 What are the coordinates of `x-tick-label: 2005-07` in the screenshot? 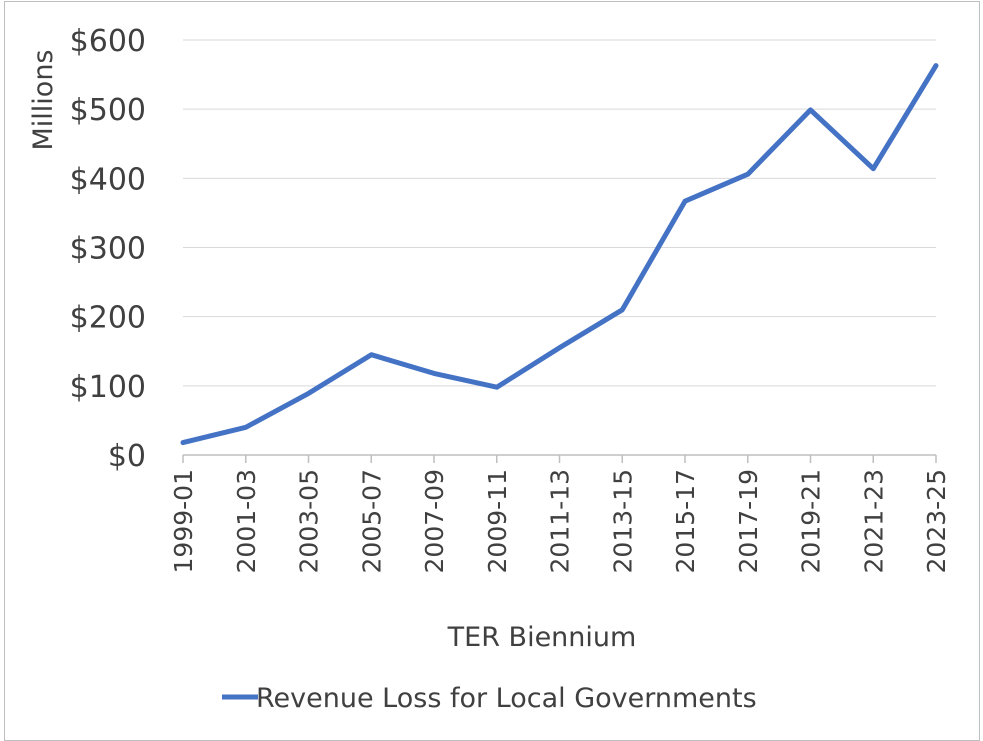 It's located at (371, 521).